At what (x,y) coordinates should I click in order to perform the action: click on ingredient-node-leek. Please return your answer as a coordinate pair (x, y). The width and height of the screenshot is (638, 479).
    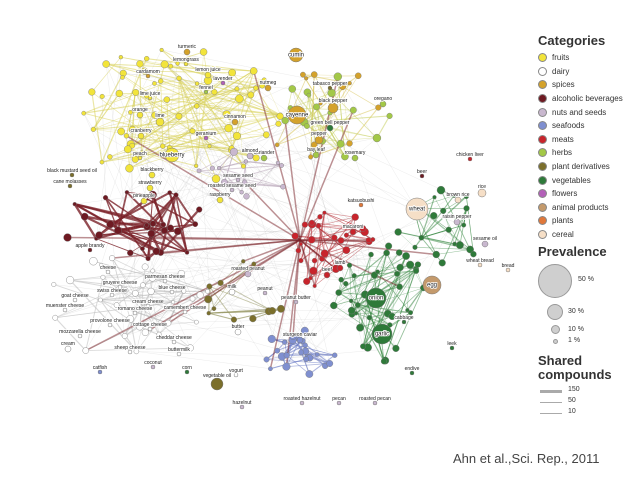
    Looking at the image, I should click on (452, 348).